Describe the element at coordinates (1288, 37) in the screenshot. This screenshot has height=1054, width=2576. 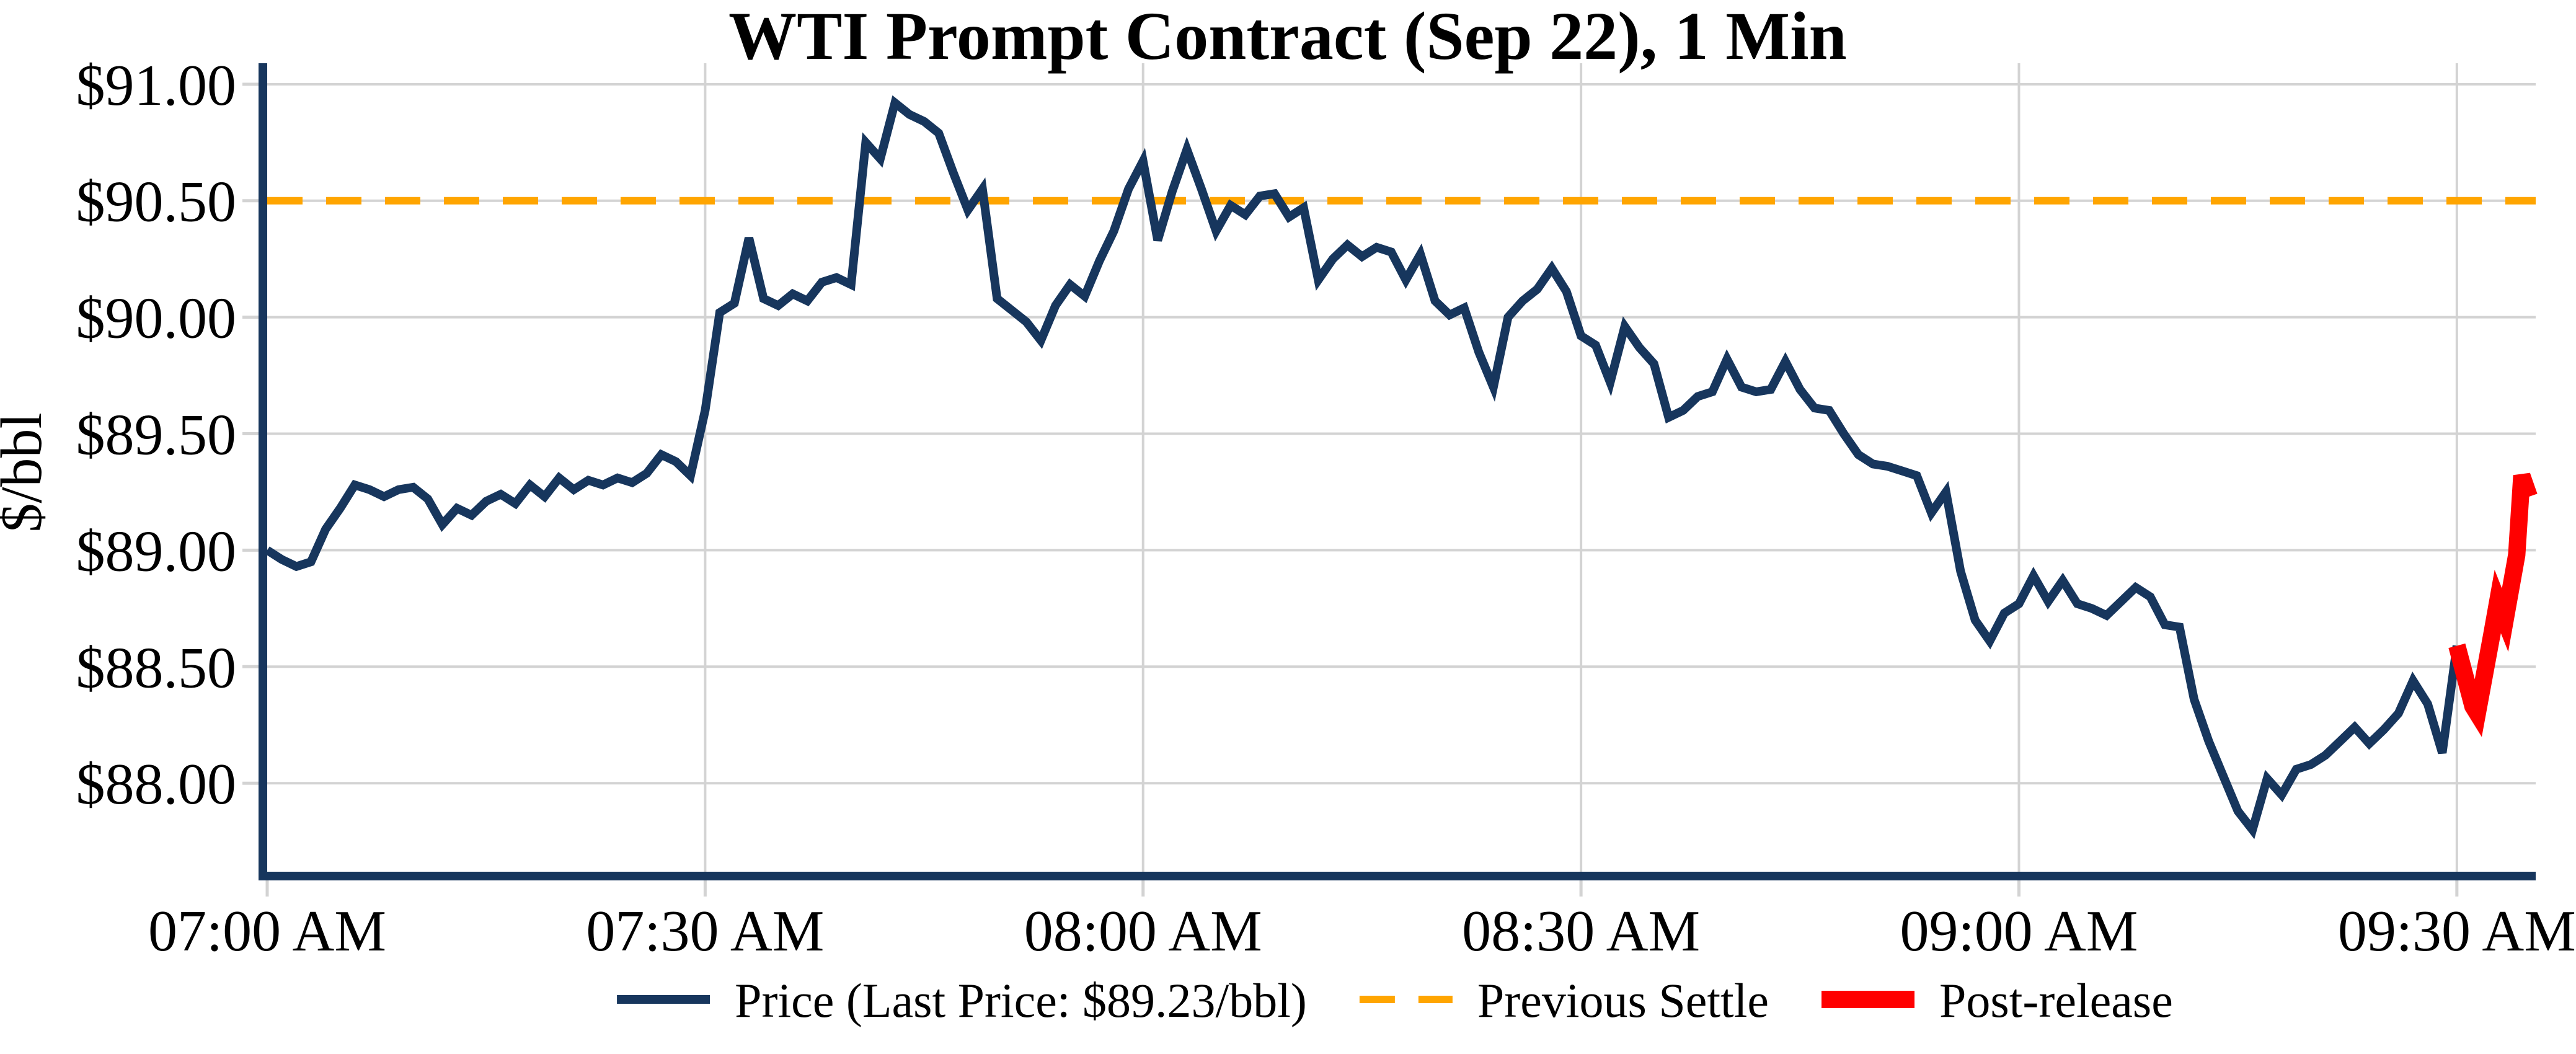
I see `chart-title: WTI Prompt Contract (Sep 22), 1 Min` at that location.